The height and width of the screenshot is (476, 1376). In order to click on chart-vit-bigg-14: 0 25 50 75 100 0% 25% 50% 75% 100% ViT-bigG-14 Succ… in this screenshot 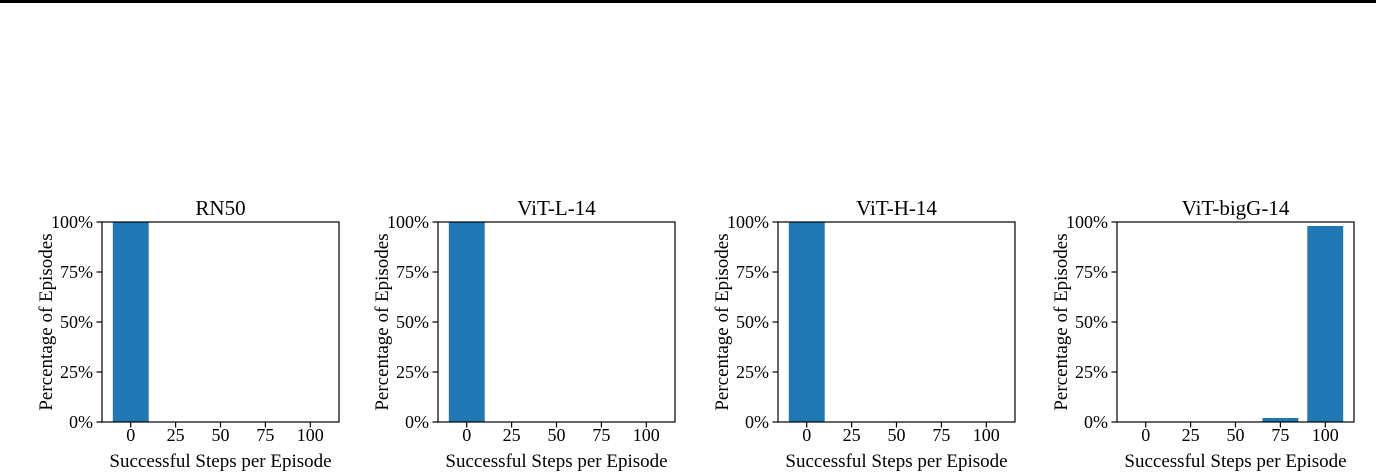, I will do `click(1203, 334)`.